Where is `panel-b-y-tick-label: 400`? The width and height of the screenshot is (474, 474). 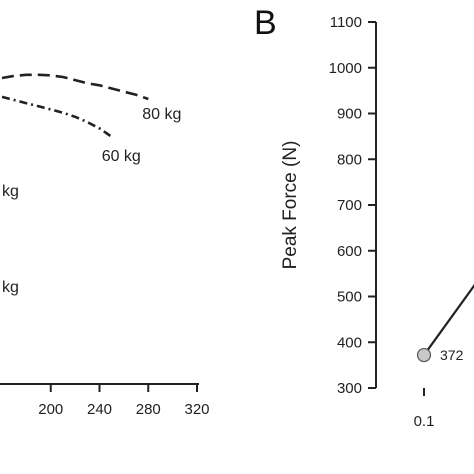 panel-b-y-tick-label: 400 is located at coordinates (349, 342).